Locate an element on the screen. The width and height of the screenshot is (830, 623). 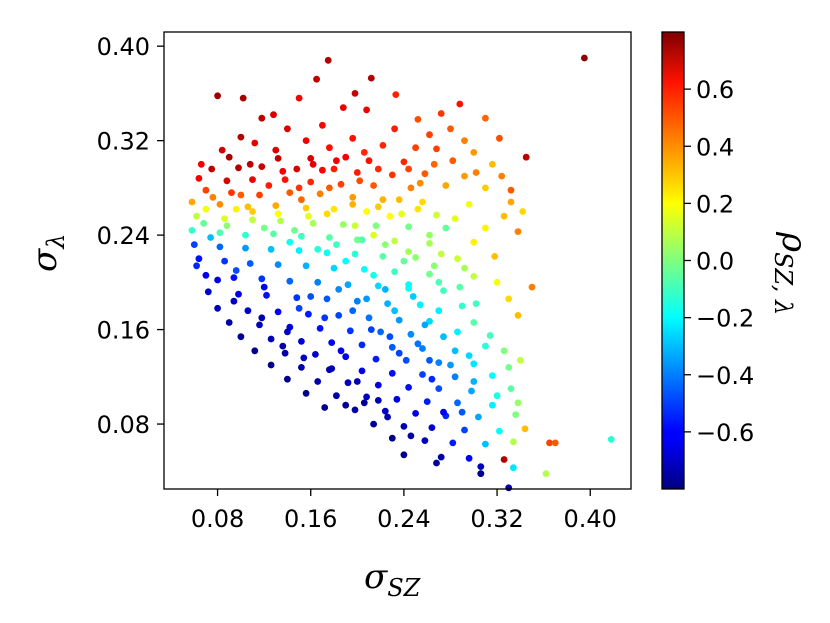
x-axis-ticks: 0.08 0.16 0.24 0.32 0.40 is located at coordinates (404, 511).